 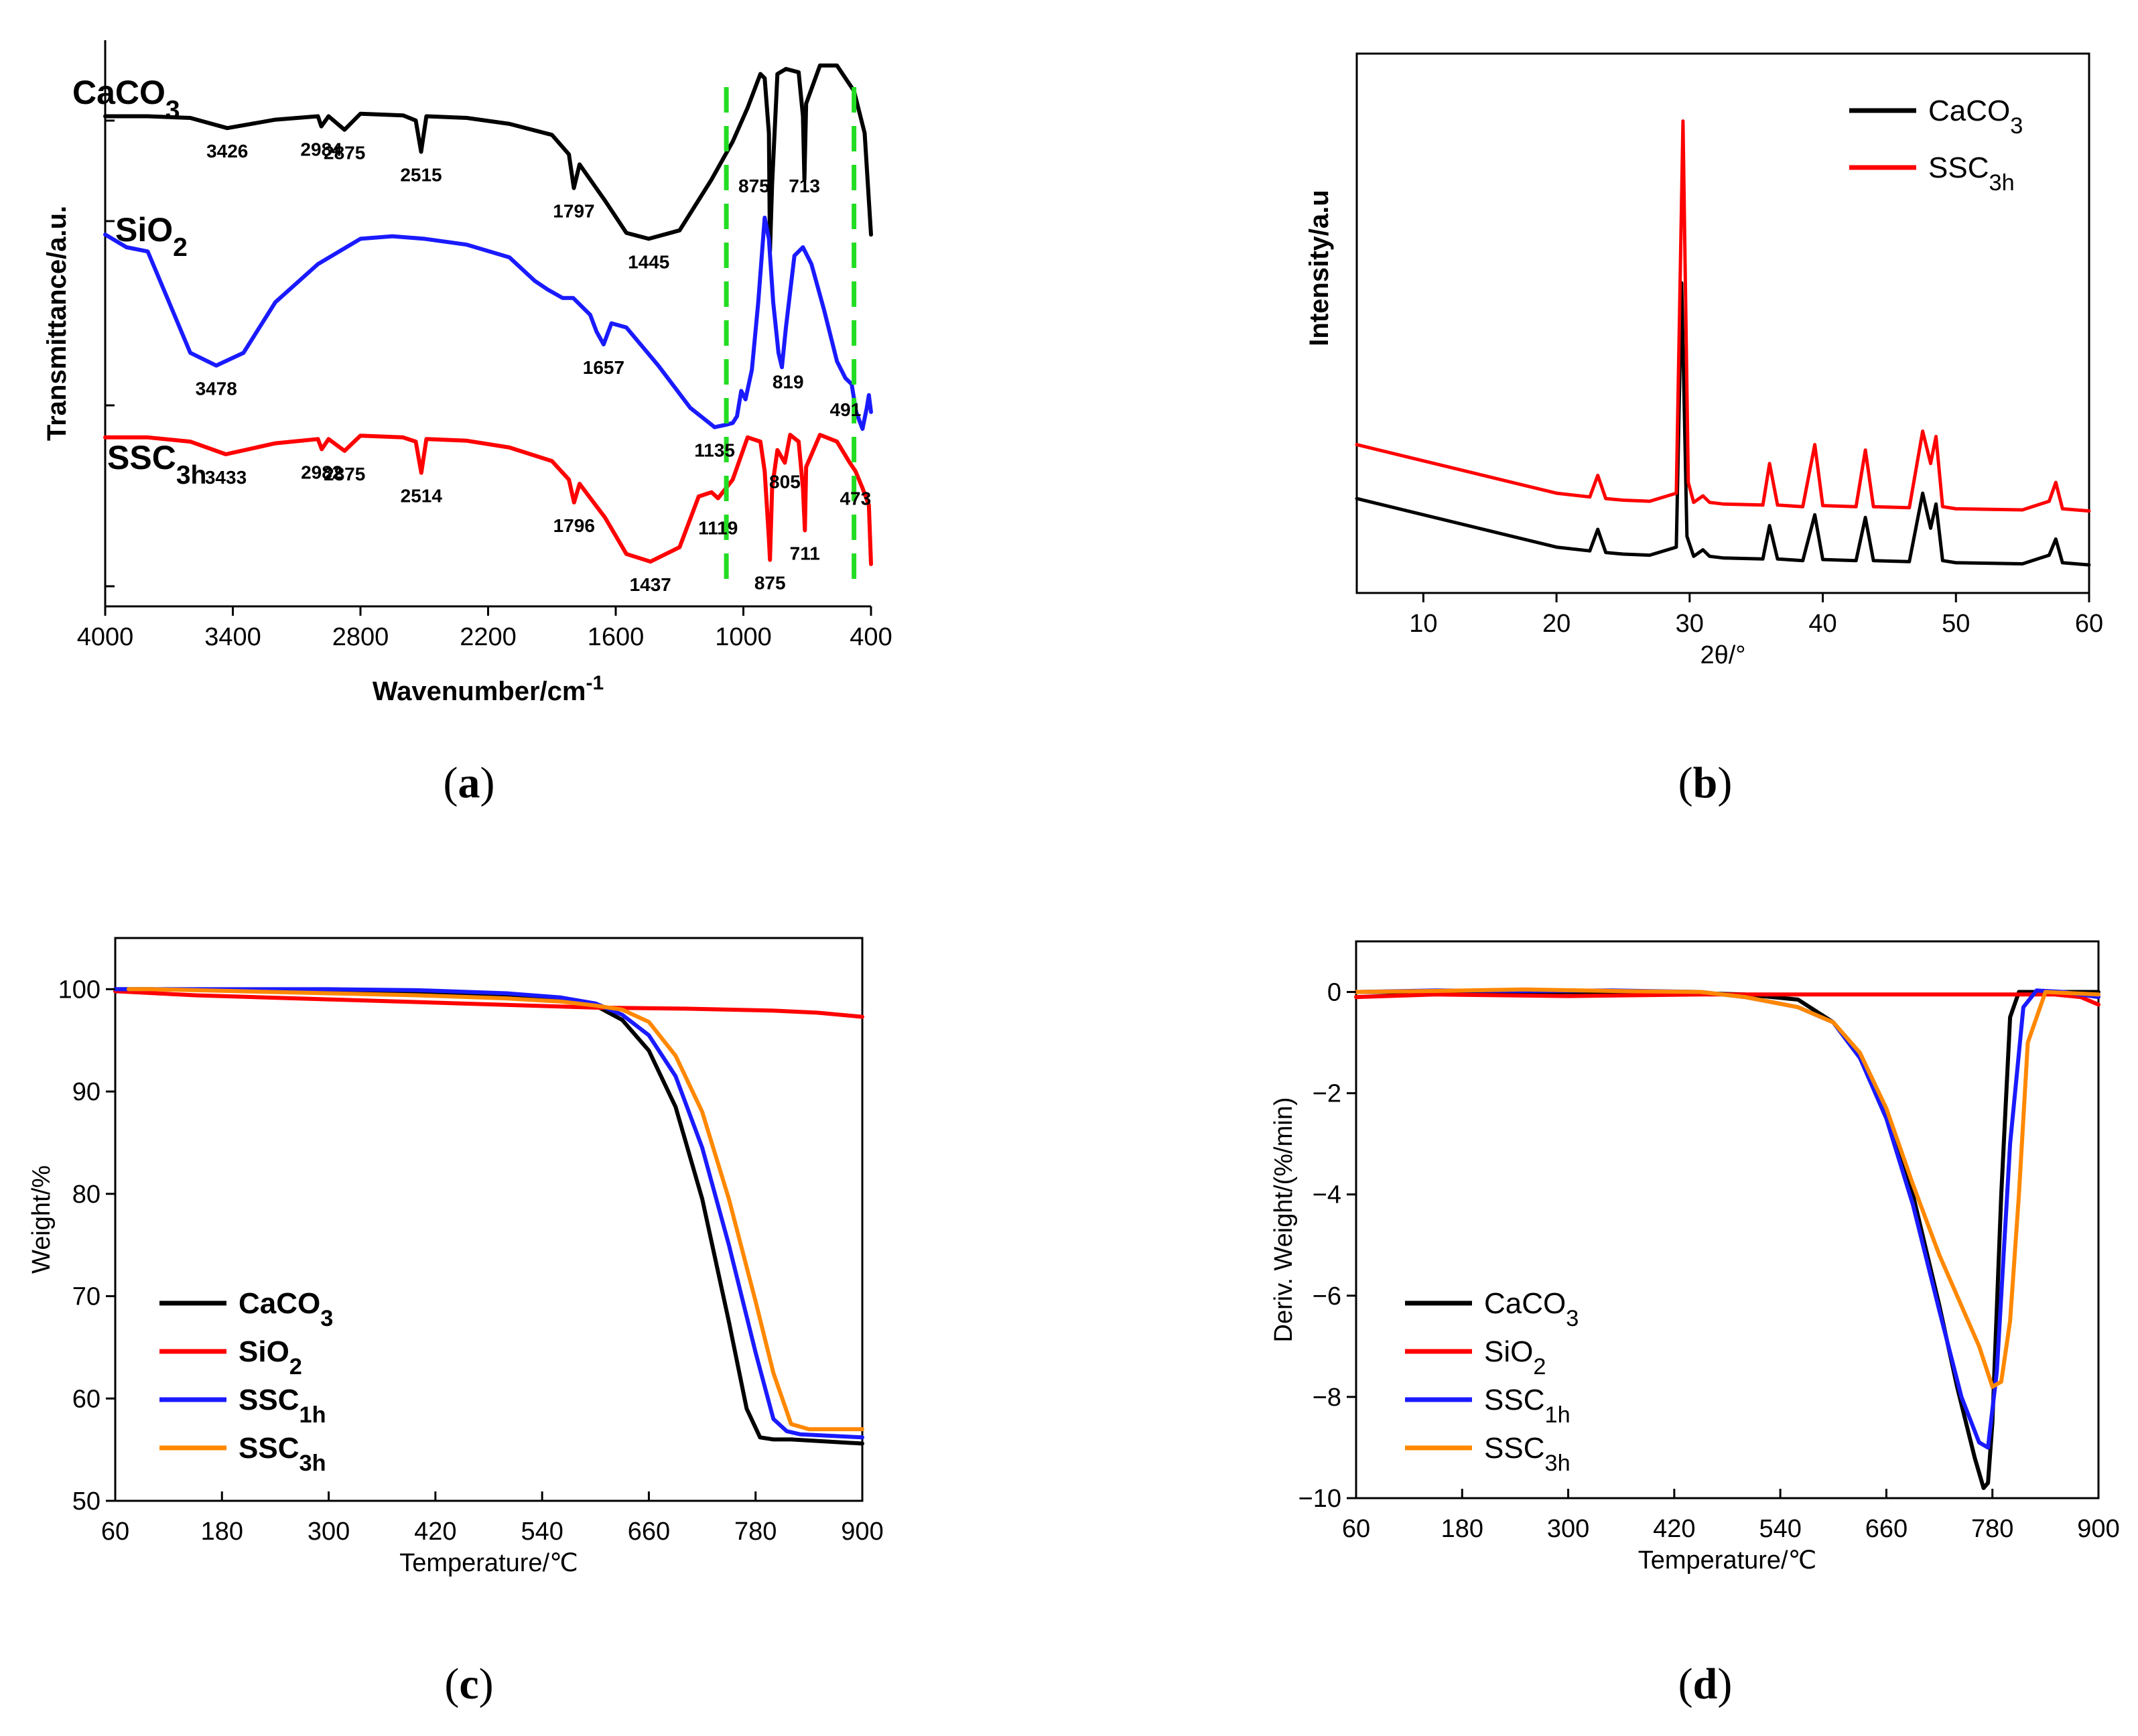 What do you see at coordinates (603, 367) in the screenshot?
I see `peak-label-a-10: 1657` at bounding box center [603, 367].